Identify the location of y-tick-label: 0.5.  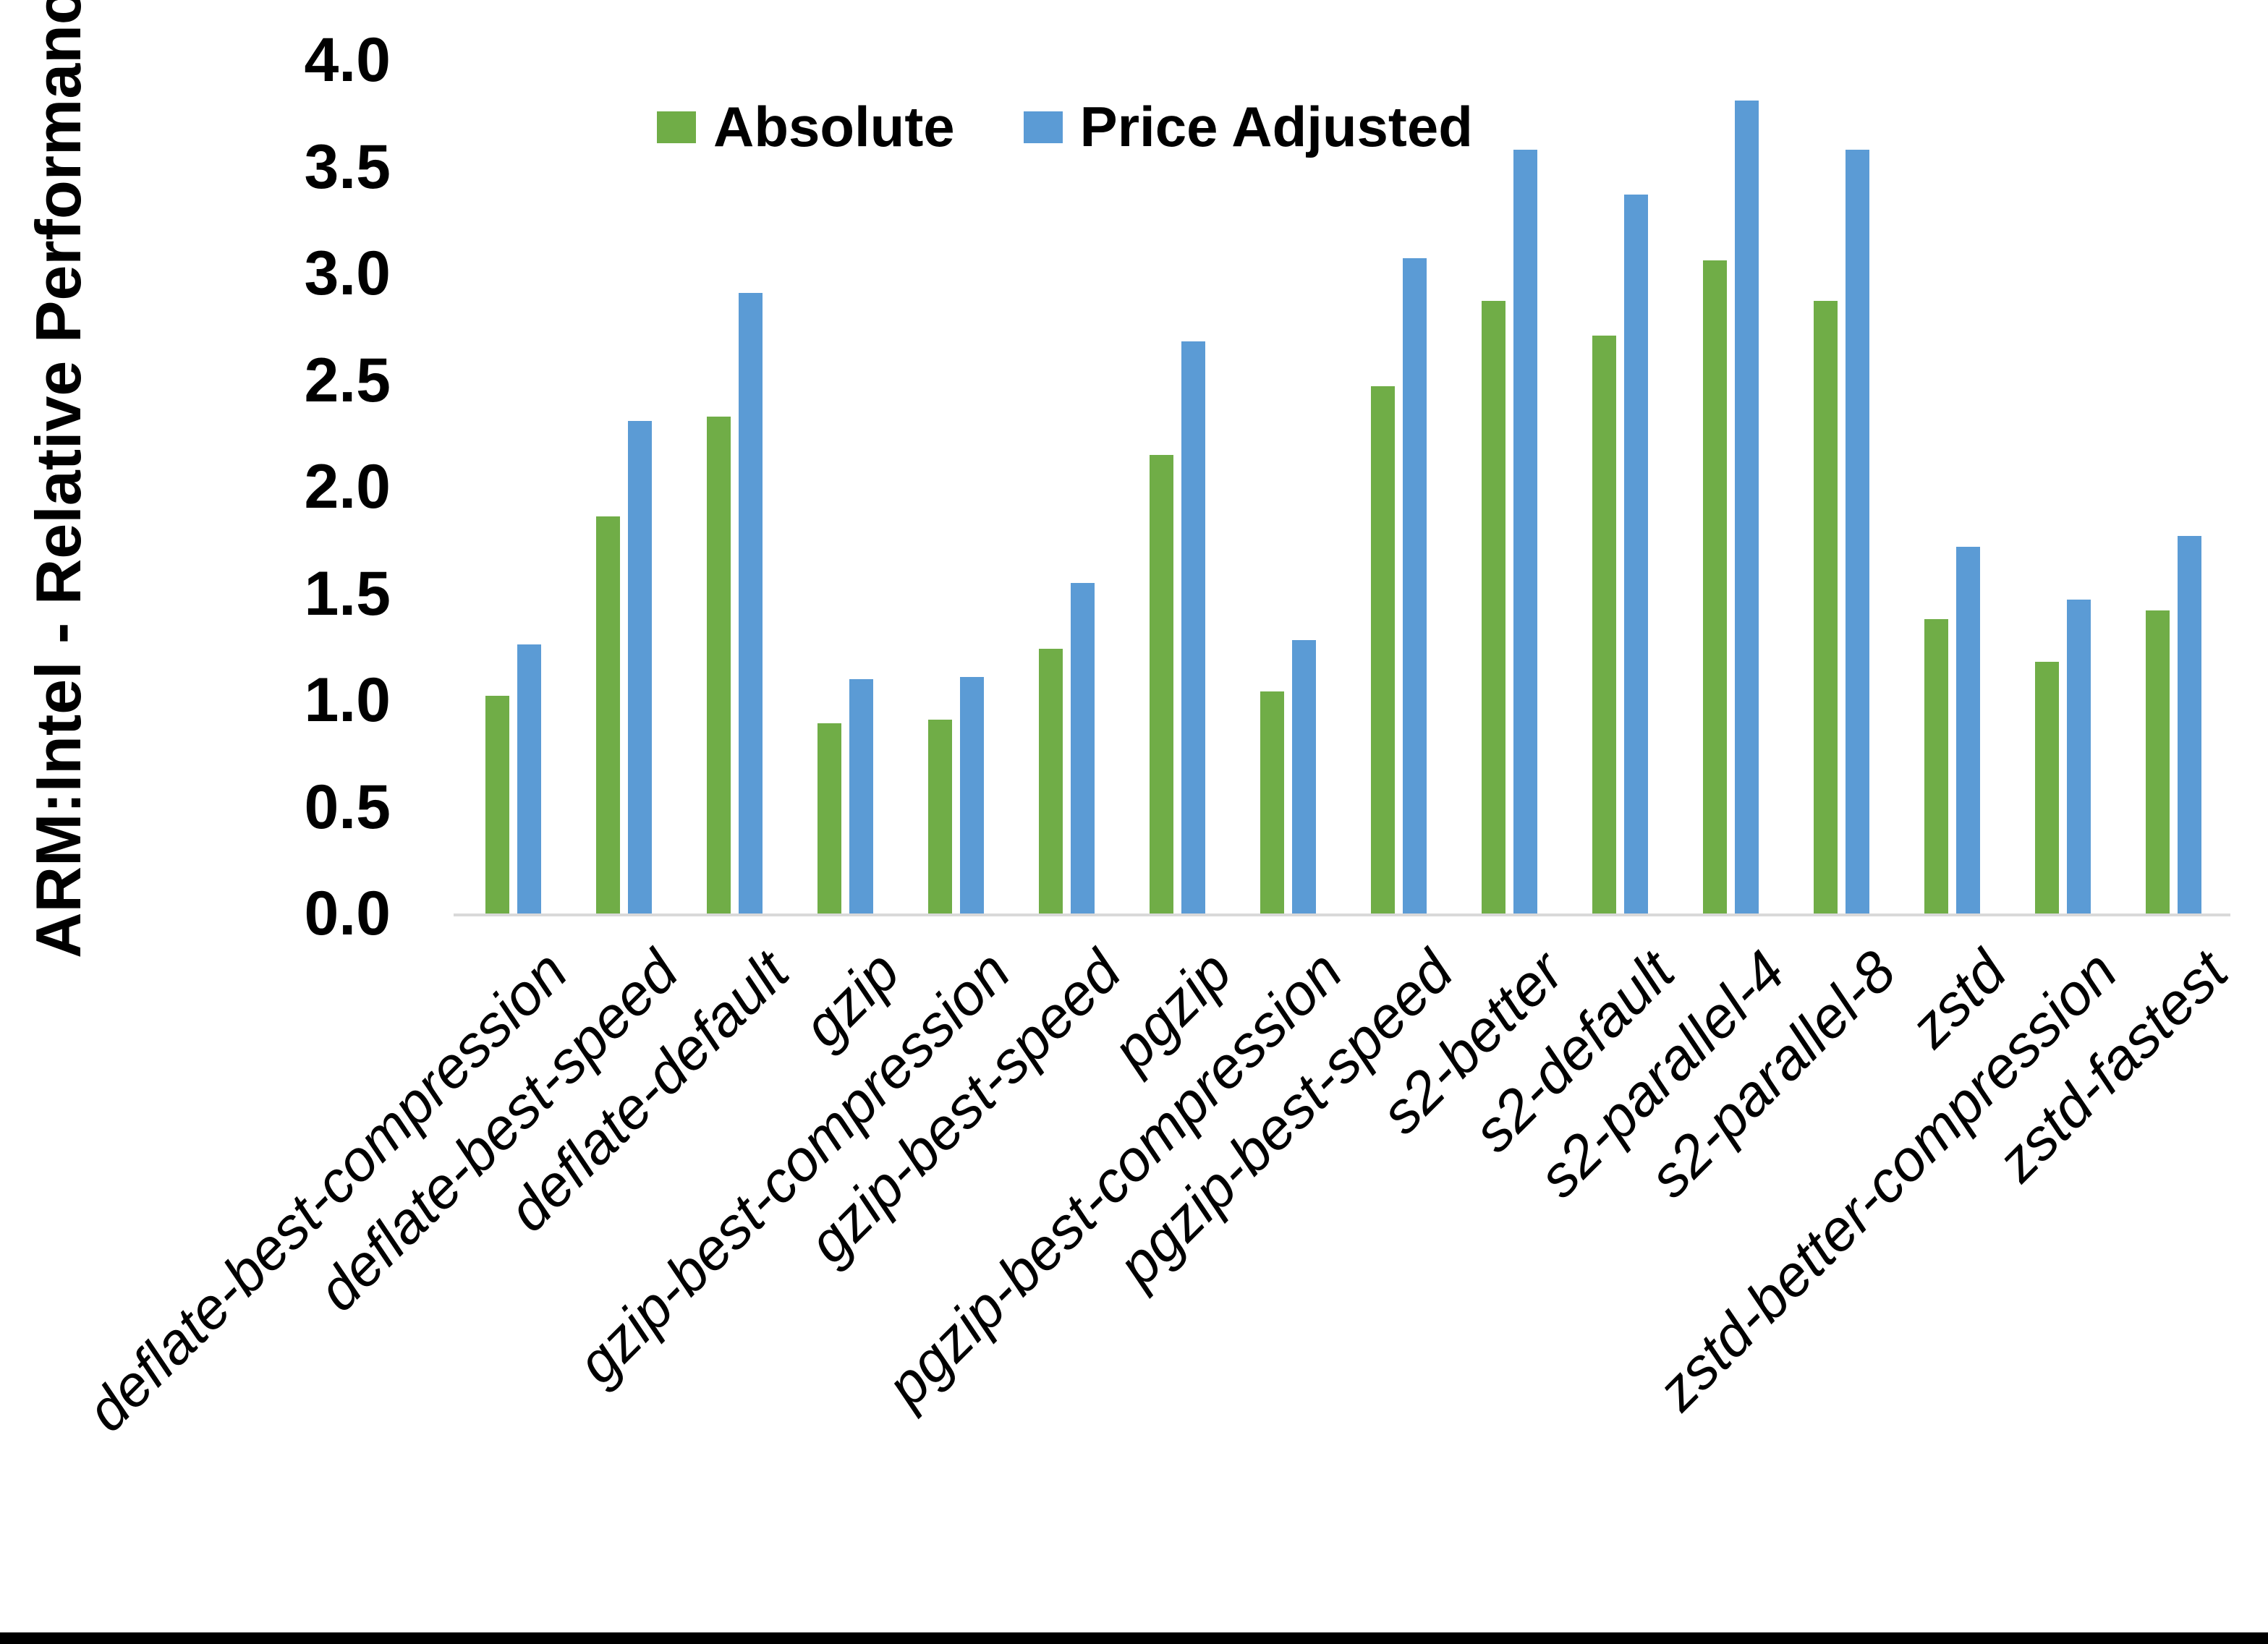
(347, 807).